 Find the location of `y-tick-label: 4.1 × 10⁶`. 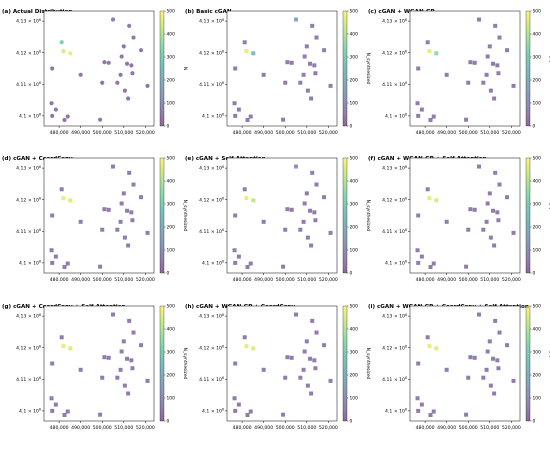

y-tick-label: 4.1 × 10⁶ is located at coordinates (396, 116).